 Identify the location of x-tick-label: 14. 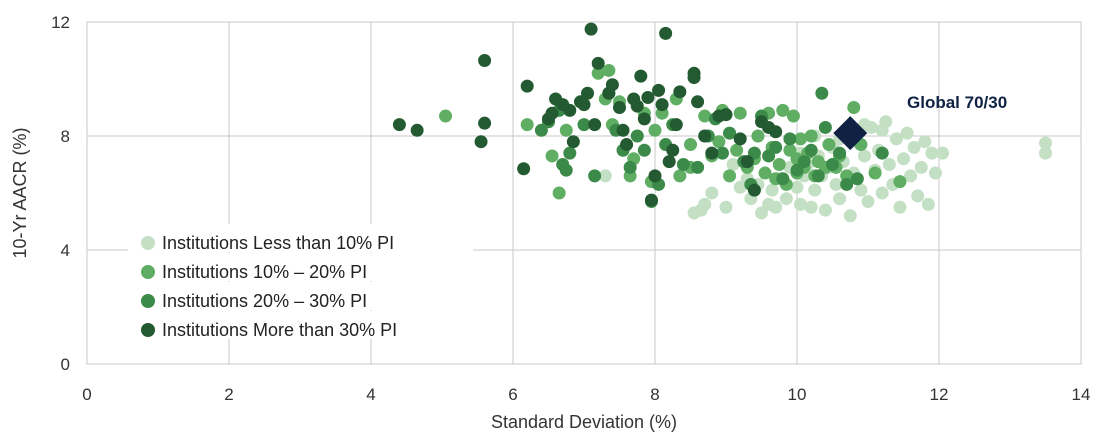
(1081, 394).